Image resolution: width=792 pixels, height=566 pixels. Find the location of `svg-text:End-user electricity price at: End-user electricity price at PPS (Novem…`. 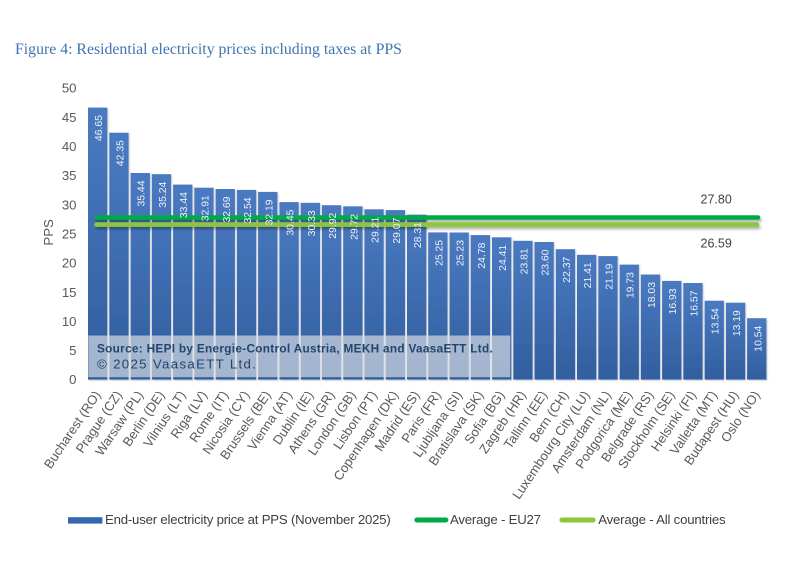

svg-text:End-user electricity price at: End-user electricity price at PPS (Novem… is located at coordinates (248, 519).